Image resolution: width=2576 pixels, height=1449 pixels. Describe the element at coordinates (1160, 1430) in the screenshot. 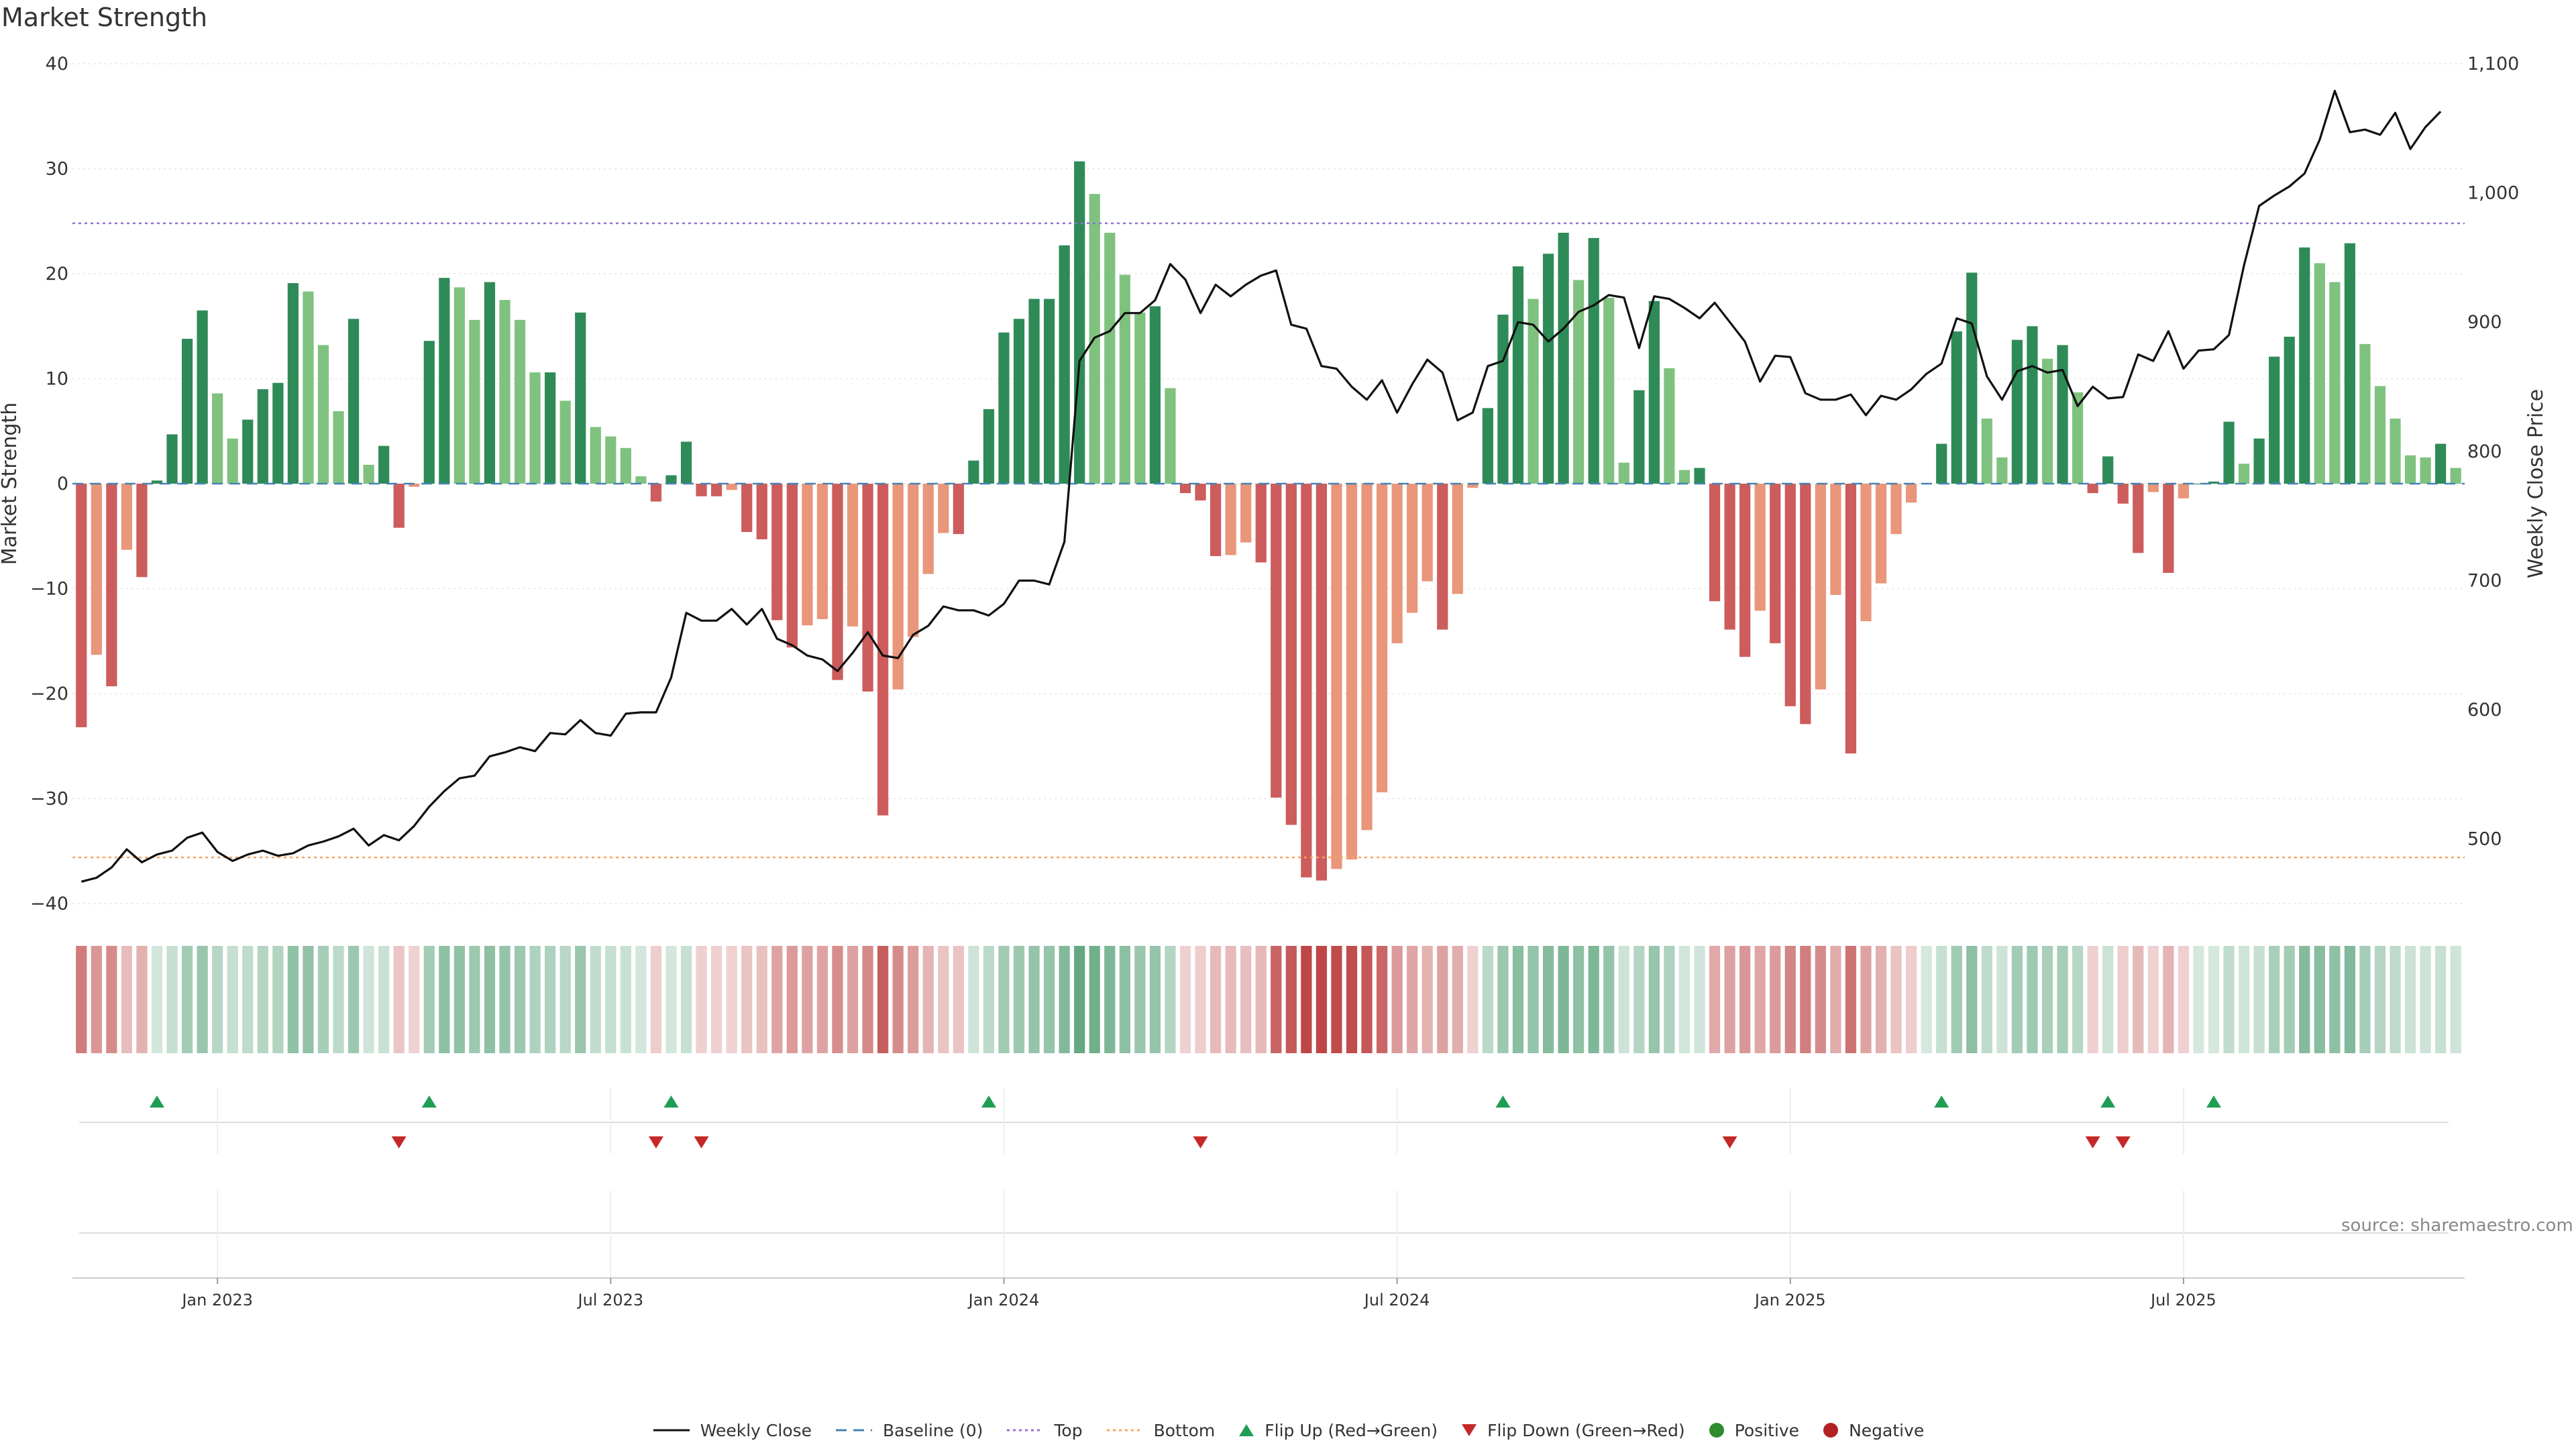

I see `legend-bottom: Bottom` at that location.